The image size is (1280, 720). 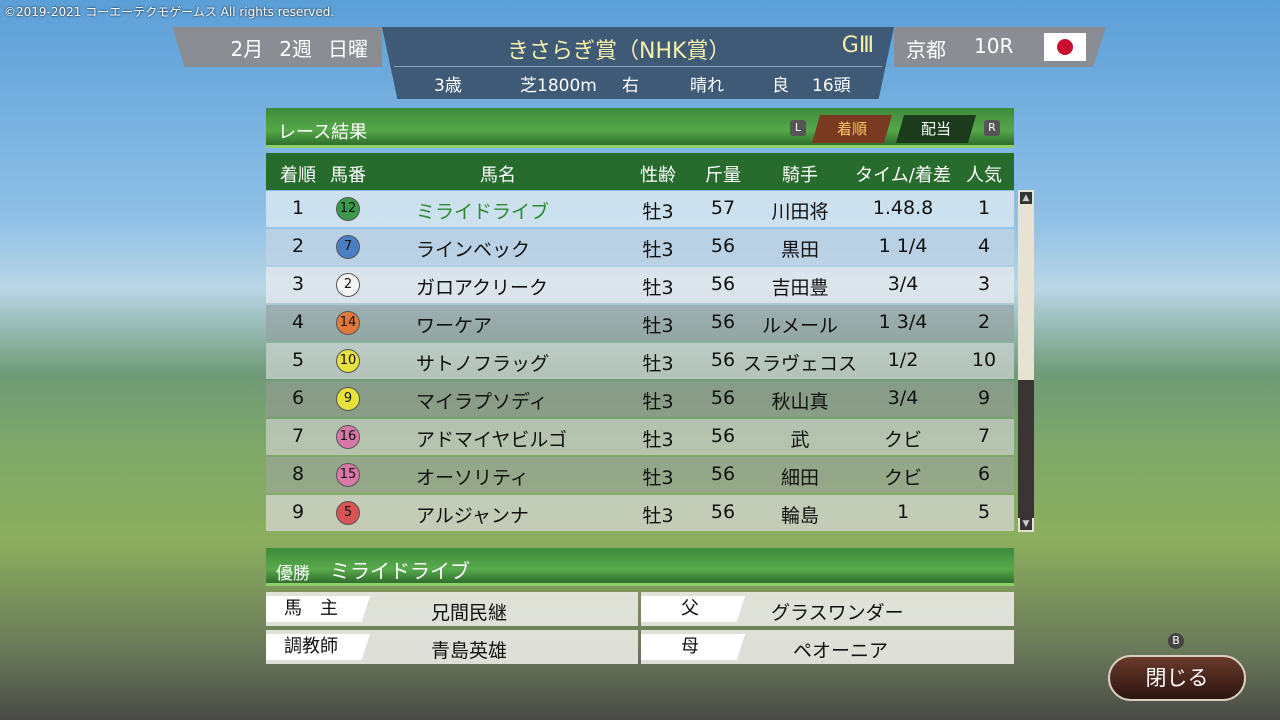 What do you see at coordinates (852, 129) in the screenshot?
I see `tab-finish-order: 着順` at bounding box center [852, 129].